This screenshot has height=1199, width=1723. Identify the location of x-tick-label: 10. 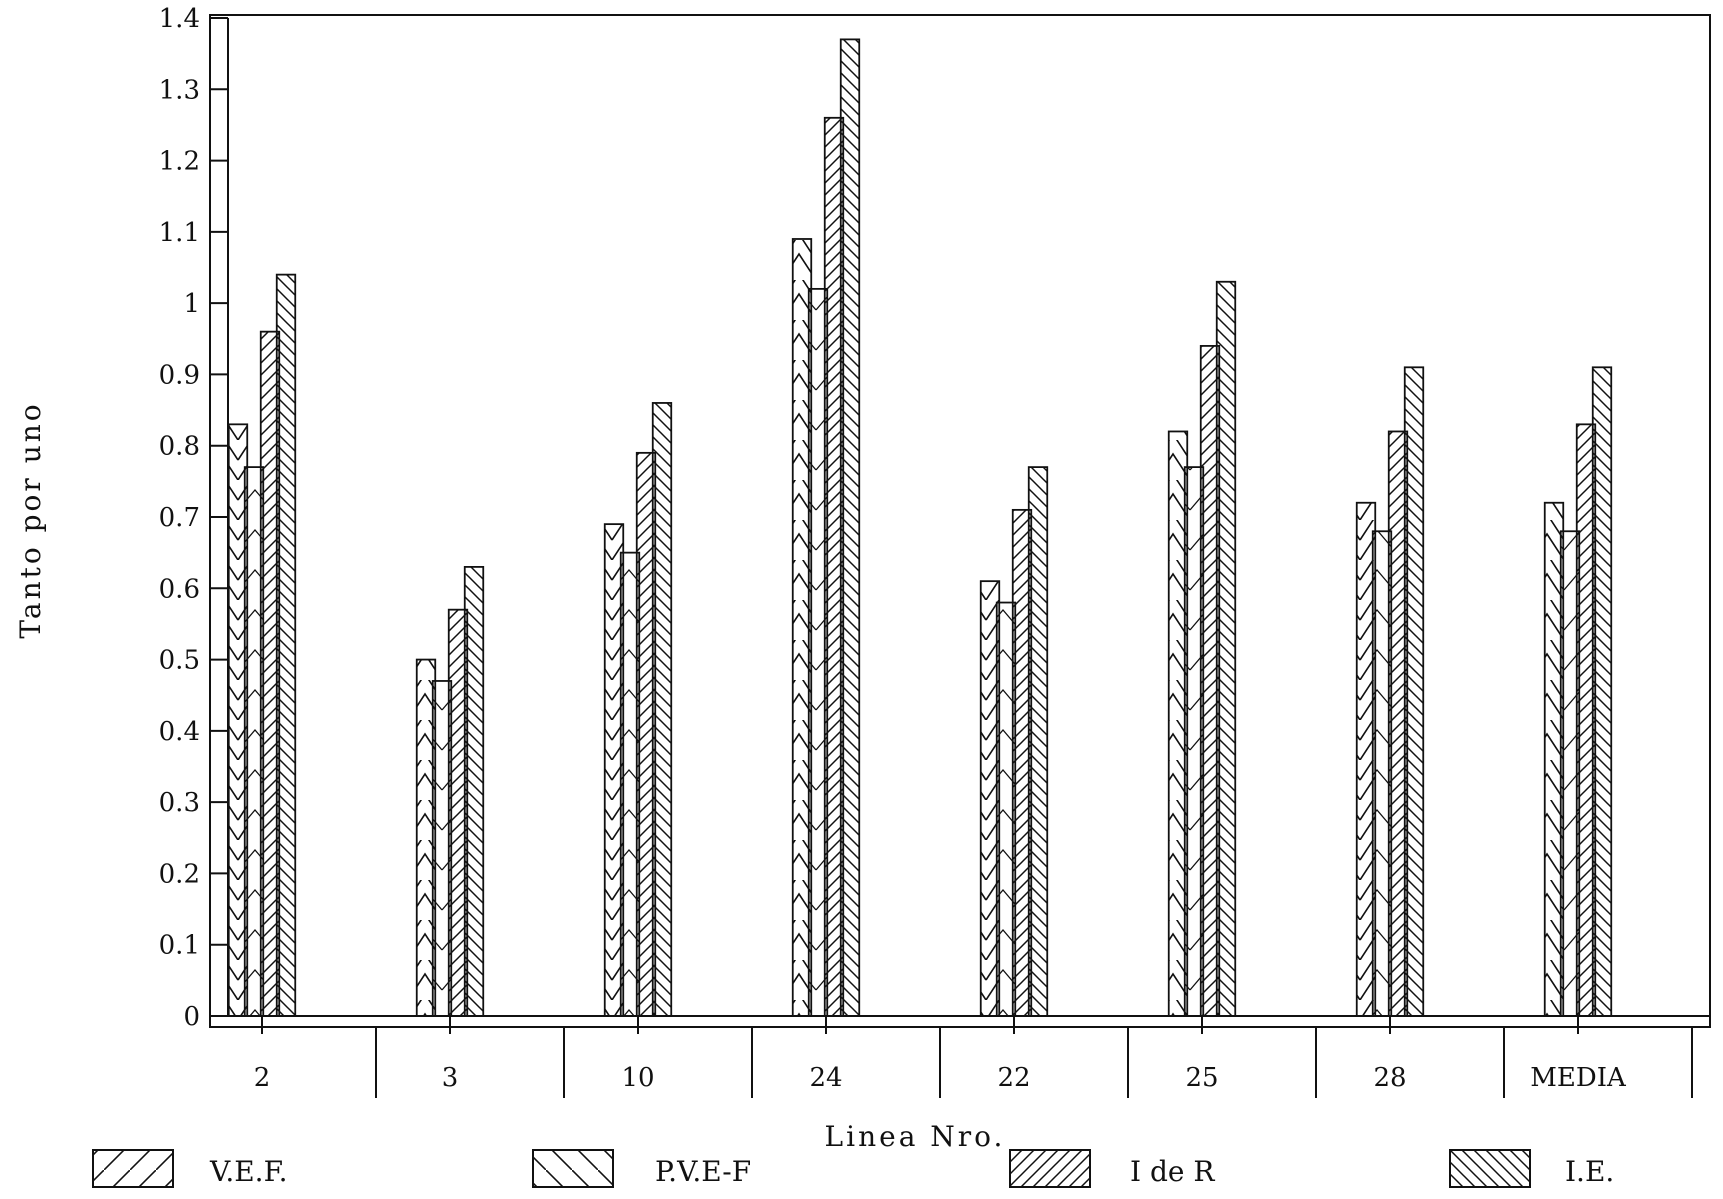
(637, 1078).